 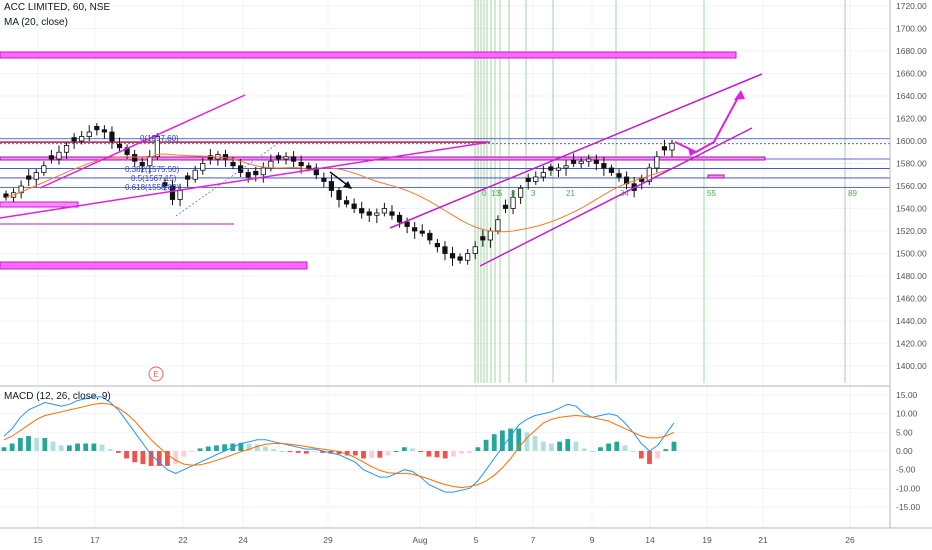 What do you see at coordinates (38, 540) in the screenshot?
I see `time-tick-label: 15` at bounding box center [38, 540].